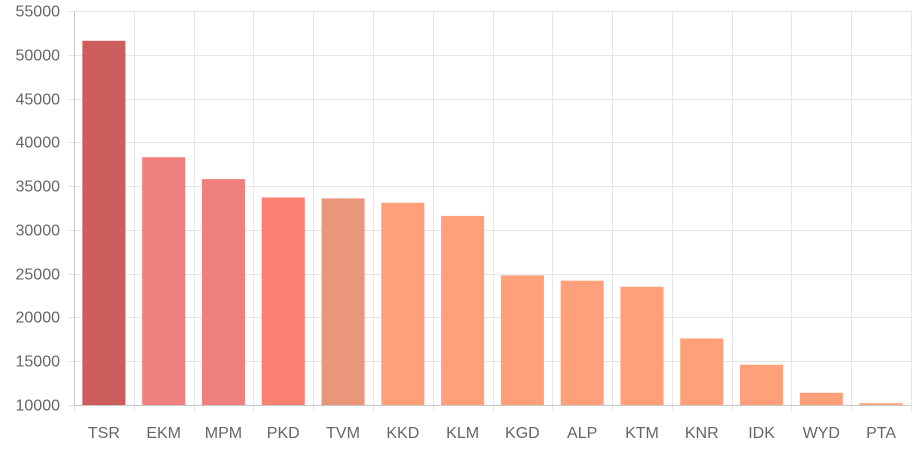  I want to click on y-tick-label: 15000, so click(38, 362).